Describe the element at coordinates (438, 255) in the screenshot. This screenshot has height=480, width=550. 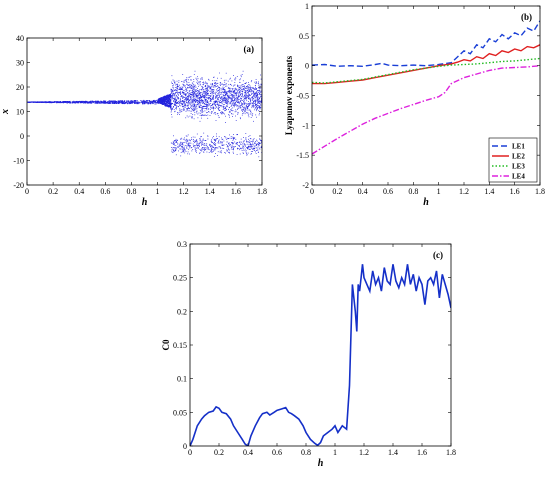
I see `panel-label: (c)` at that location.